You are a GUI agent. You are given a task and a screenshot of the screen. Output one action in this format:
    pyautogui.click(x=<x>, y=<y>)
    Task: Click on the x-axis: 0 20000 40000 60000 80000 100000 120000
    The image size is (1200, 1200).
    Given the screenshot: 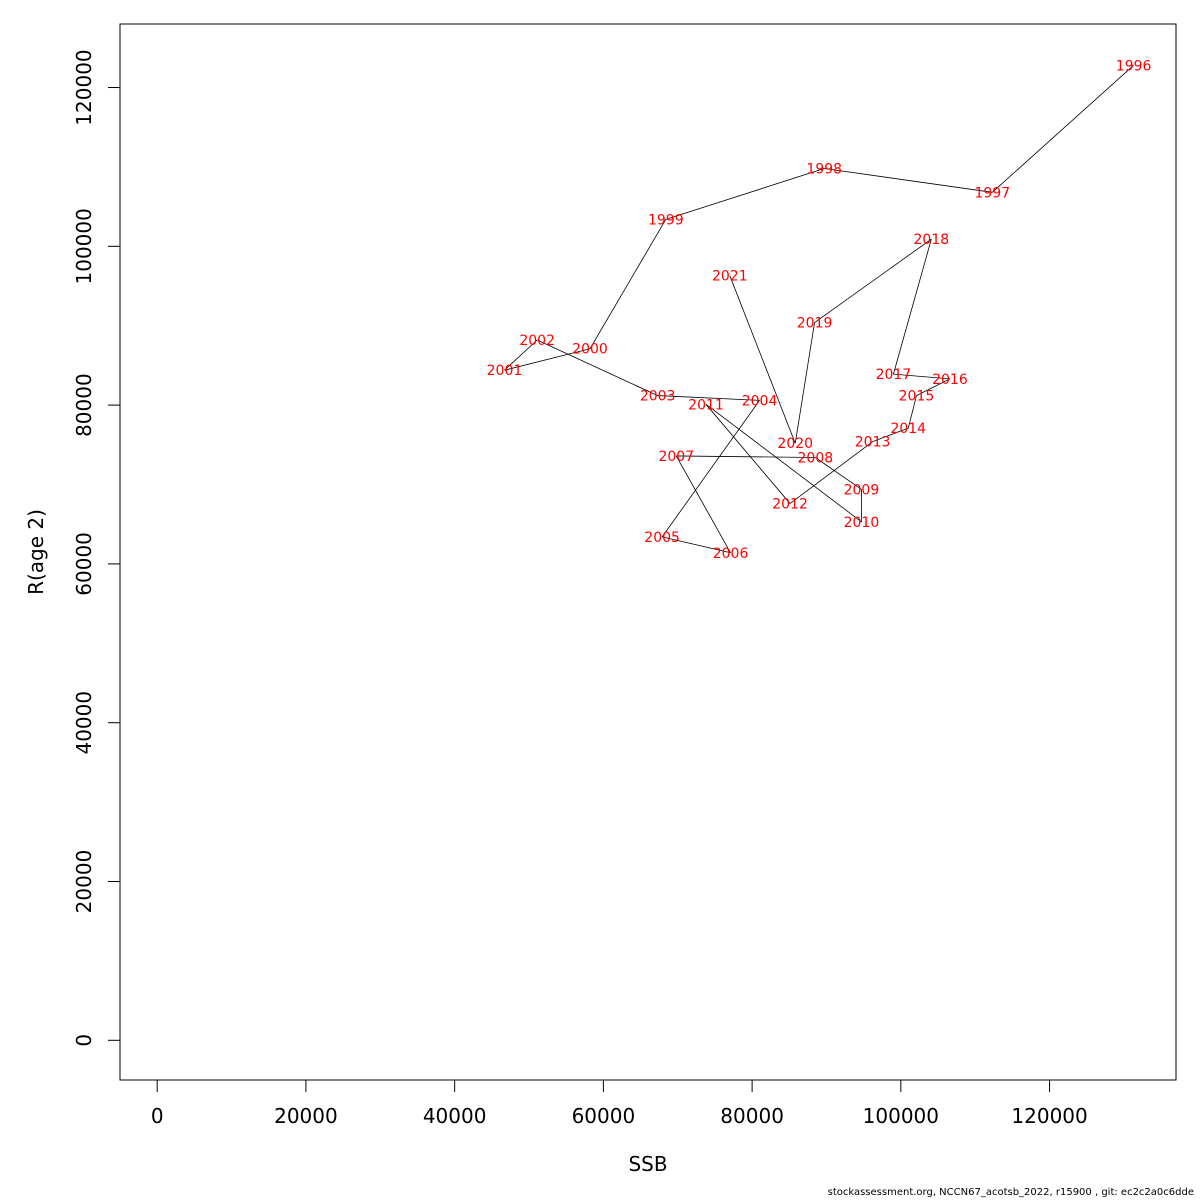 What is the action you would take?
    pyautogui.click(x=619, y=1103)
    